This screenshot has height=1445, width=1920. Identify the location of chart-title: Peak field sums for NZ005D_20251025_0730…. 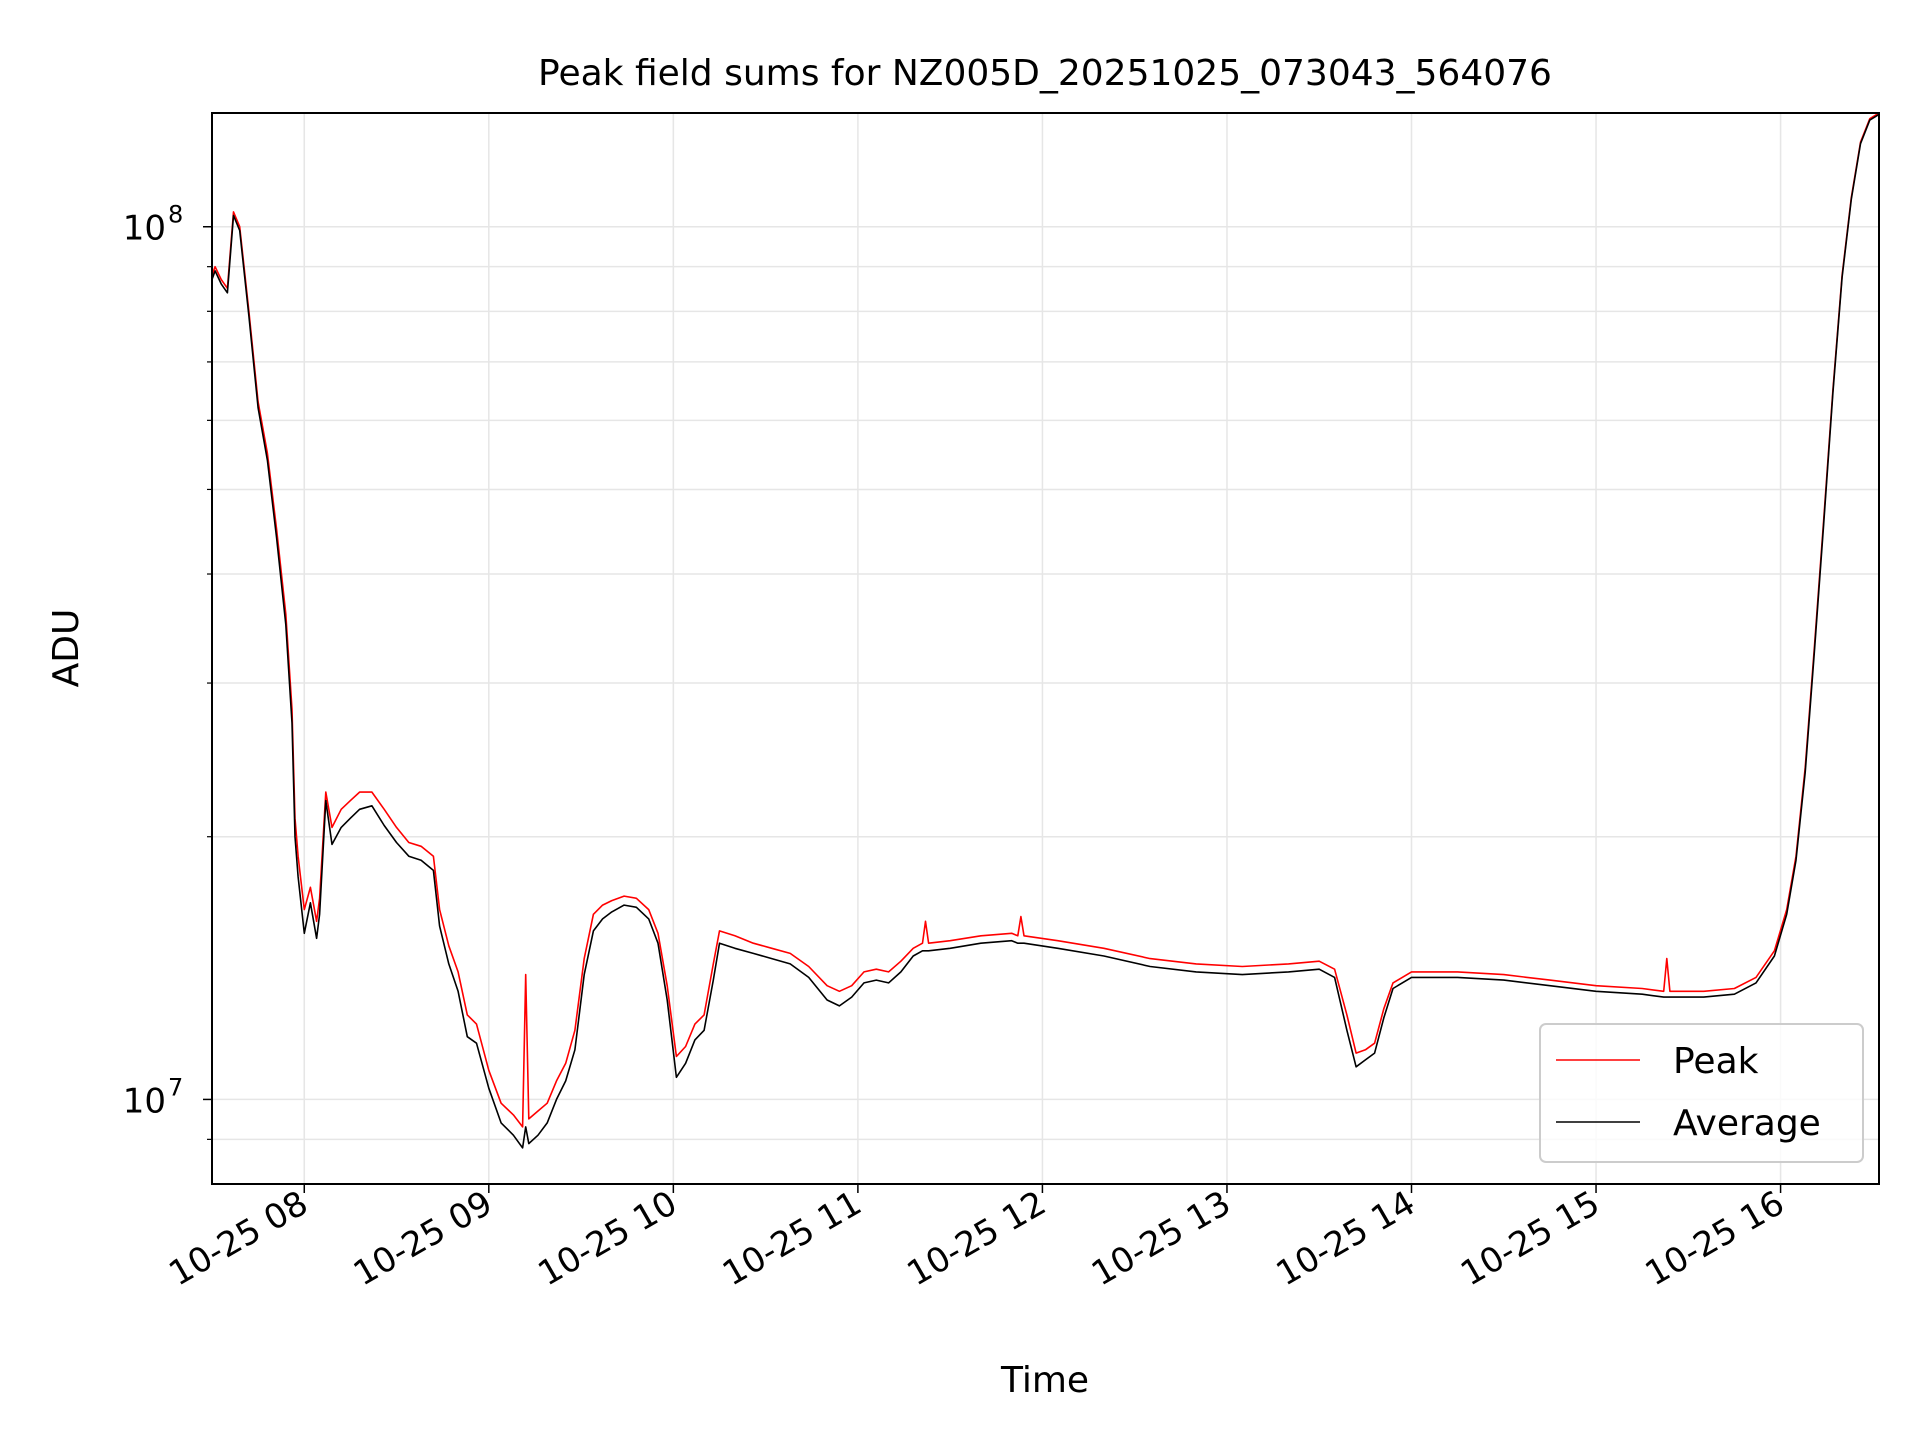
(1045, 73).